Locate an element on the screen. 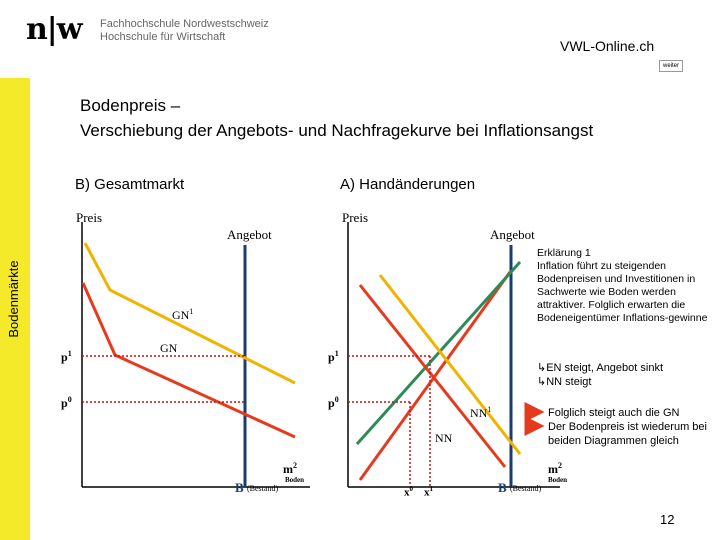 Image resolution: width=720 pixels, height=540 pixels. left-p1-label: p1 is located at coordinates (66, 357).